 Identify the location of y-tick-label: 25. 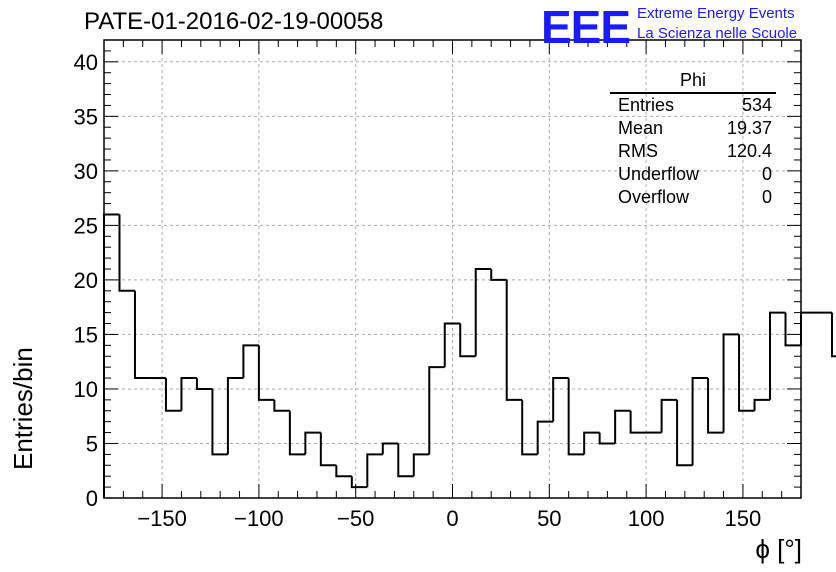
(86, 225).